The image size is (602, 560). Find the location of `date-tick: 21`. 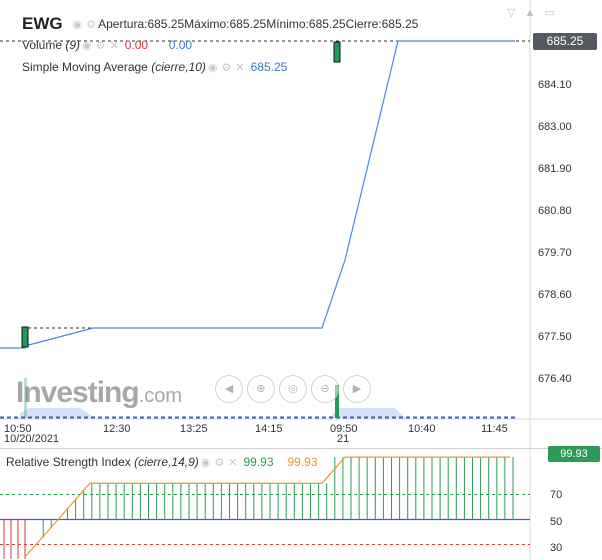

date-tick: 21 is located at coordinates (343, 439).